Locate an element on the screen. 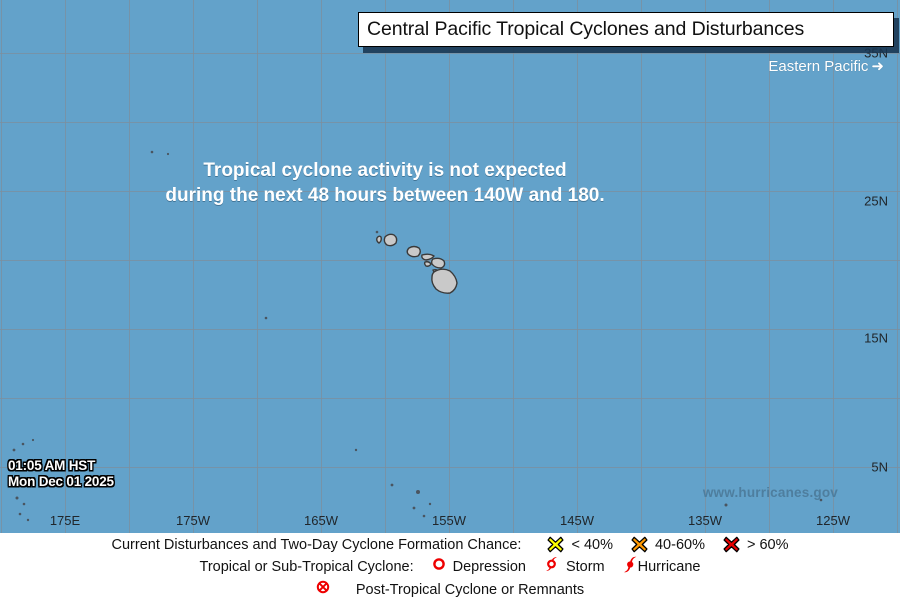 The width and height of the screenshot is (900, 601). eastern-pacific-label: Eastern Pacific is located at coordinates (818, 66).